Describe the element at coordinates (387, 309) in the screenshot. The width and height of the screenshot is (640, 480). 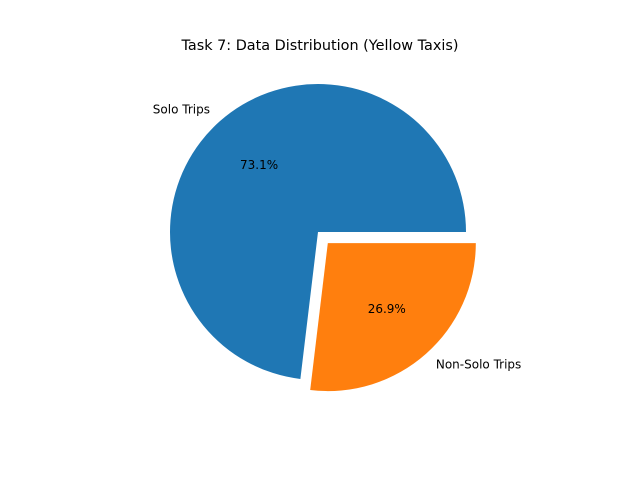
I see `slice-percent-label: 26.9%` at that location.